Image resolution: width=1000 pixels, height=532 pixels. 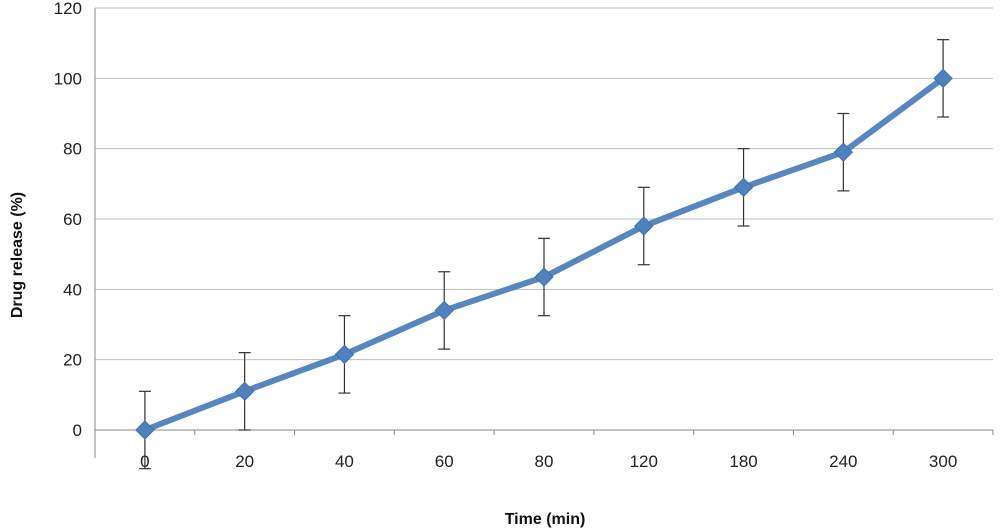 I want to click on x-tick-label: 180, so click(x=743, y=461).